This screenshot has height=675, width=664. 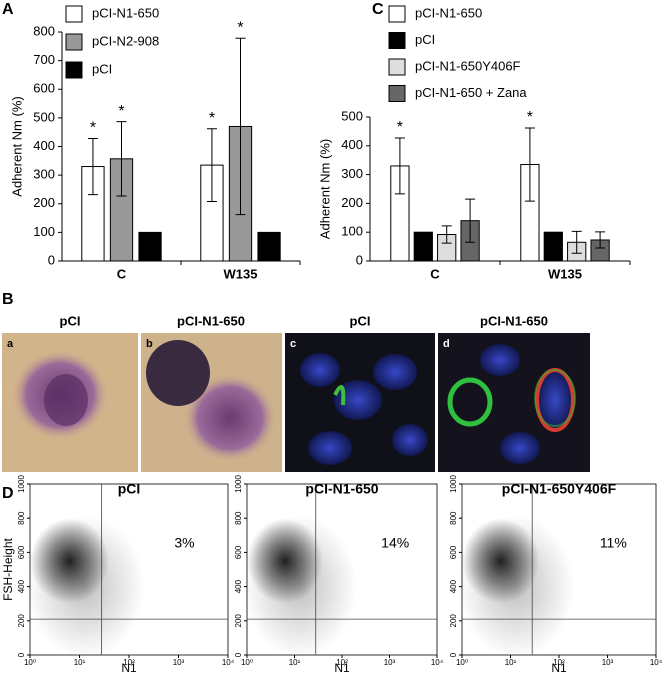 What do you see at coordinates (129, 489) in the screenshot?
I see `plot-title: pCI` at bounding box center [129, 489].